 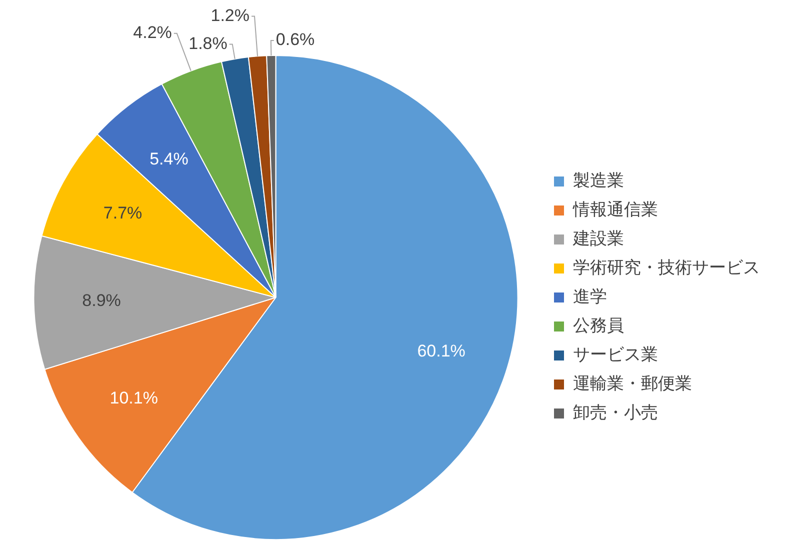 I want to click on legend-label: 情報通信業, so click(x=615, y=210).